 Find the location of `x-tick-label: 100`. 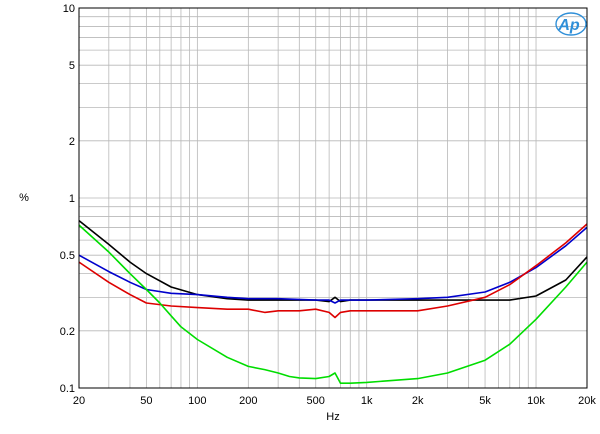

x-tick-label: 100 is located at coordinates (197, 401).